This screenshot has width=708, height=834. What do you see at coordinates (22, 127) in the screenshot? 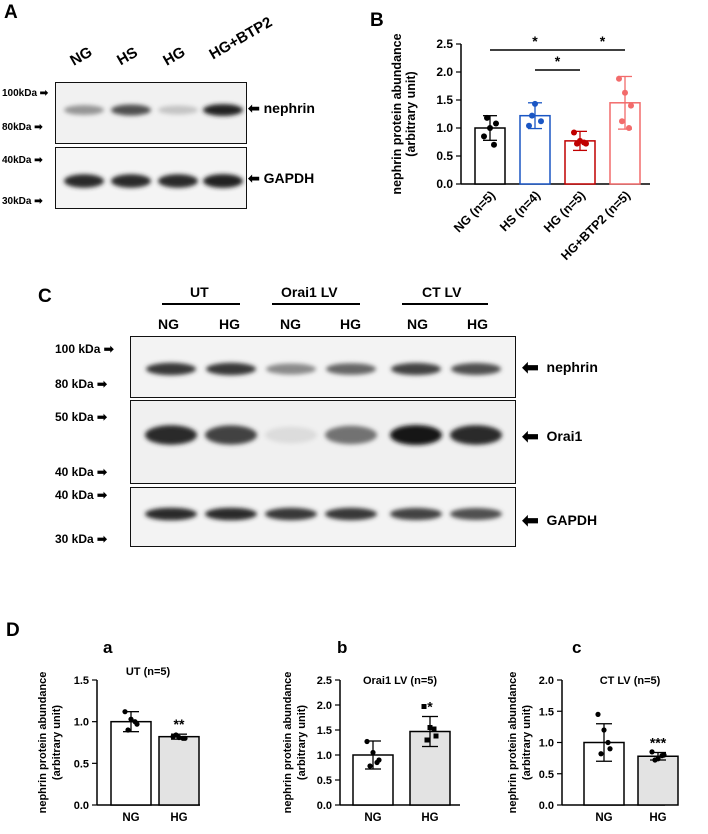
I see `marker-80kda: 80kDa ➡` at bounding box center [22, 127].